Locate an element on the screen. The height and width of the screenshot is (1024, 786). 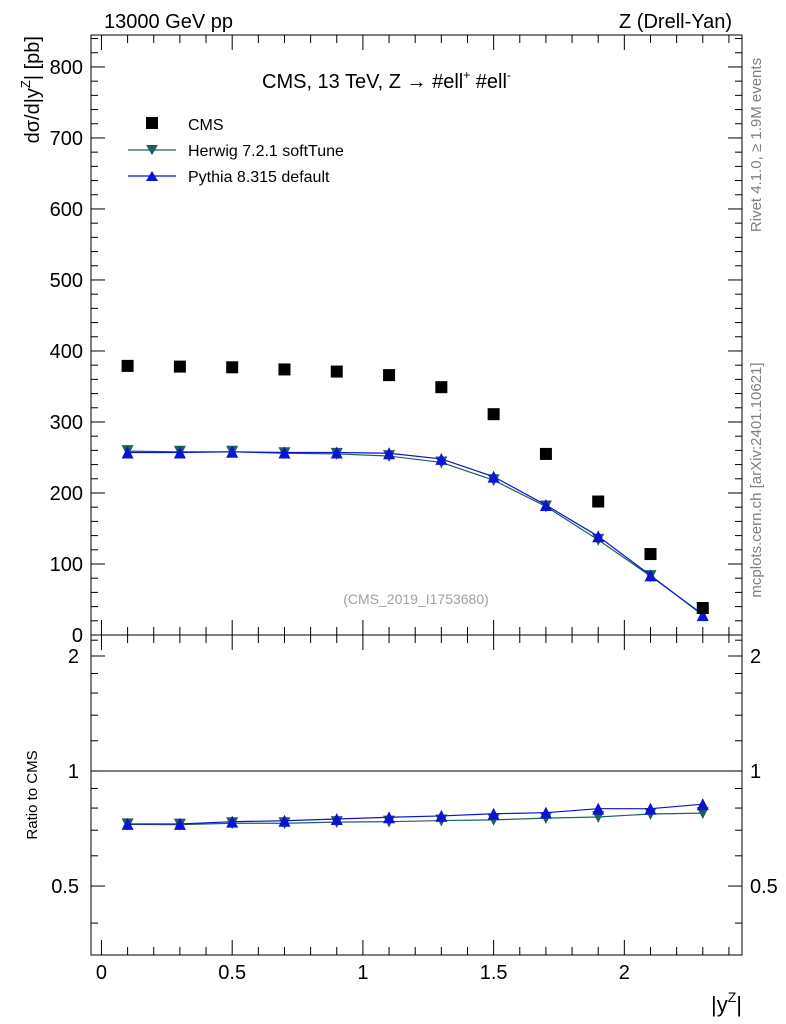
ratio-pythia-line is located at coordinates (415, 814).